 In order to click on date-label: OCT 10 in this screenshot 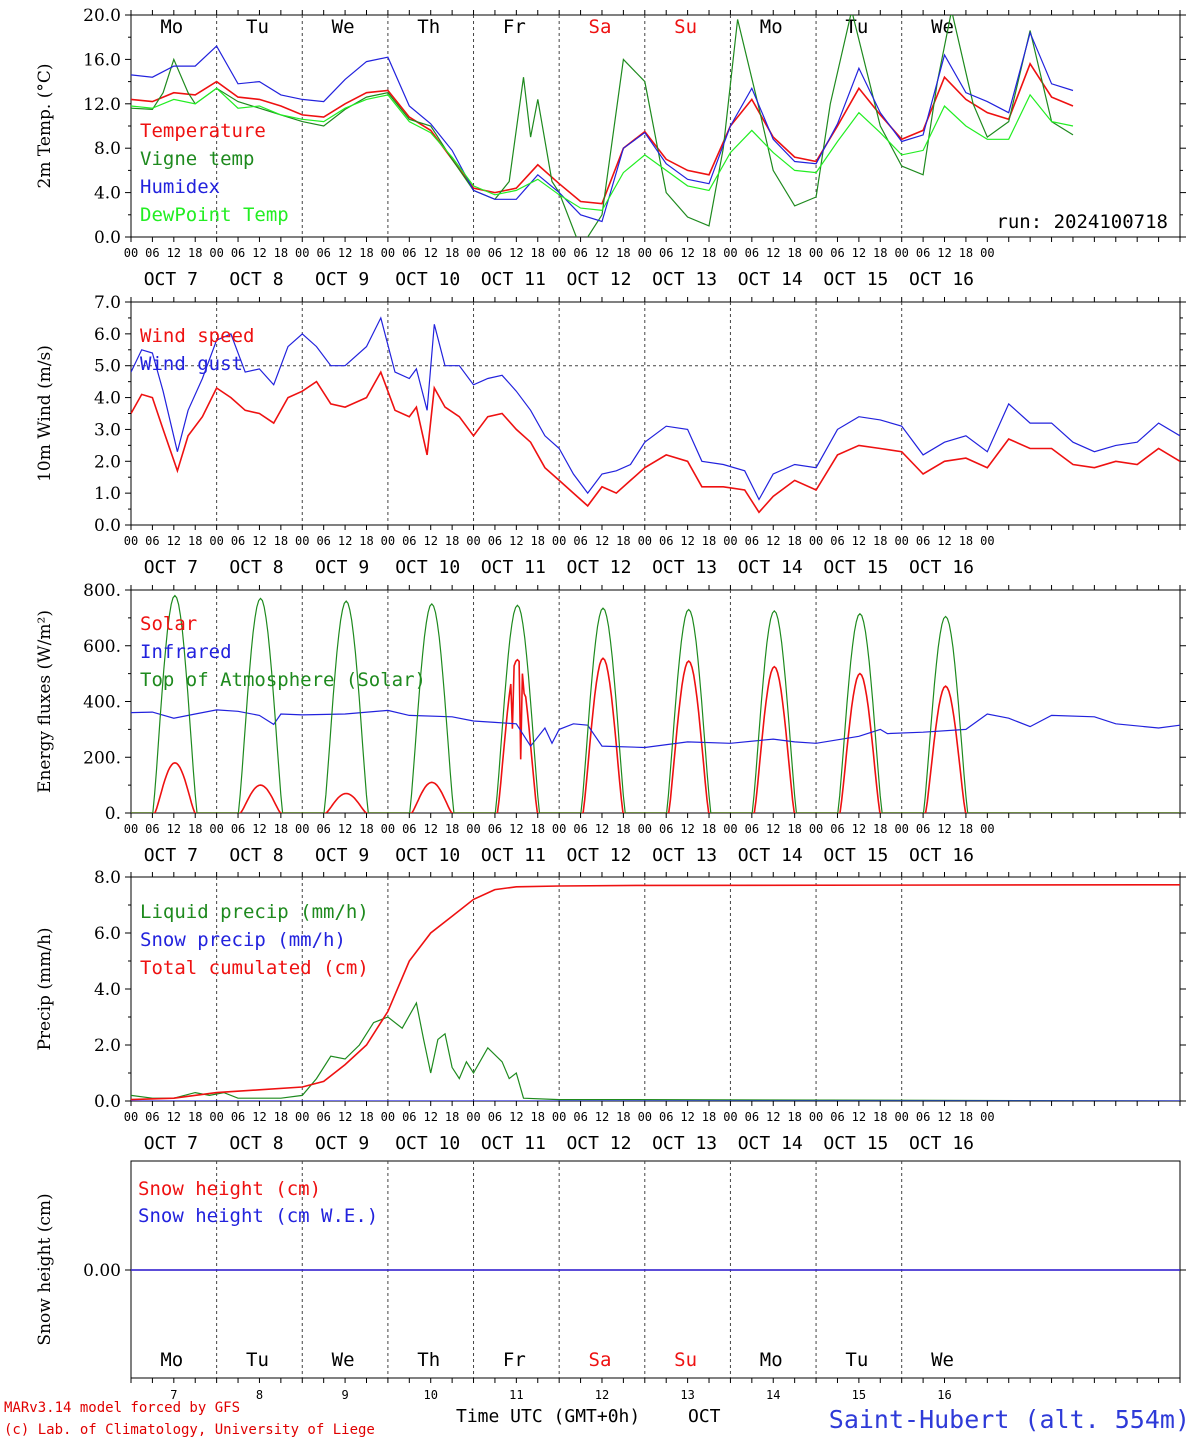, I will do `click(427, 279)`.